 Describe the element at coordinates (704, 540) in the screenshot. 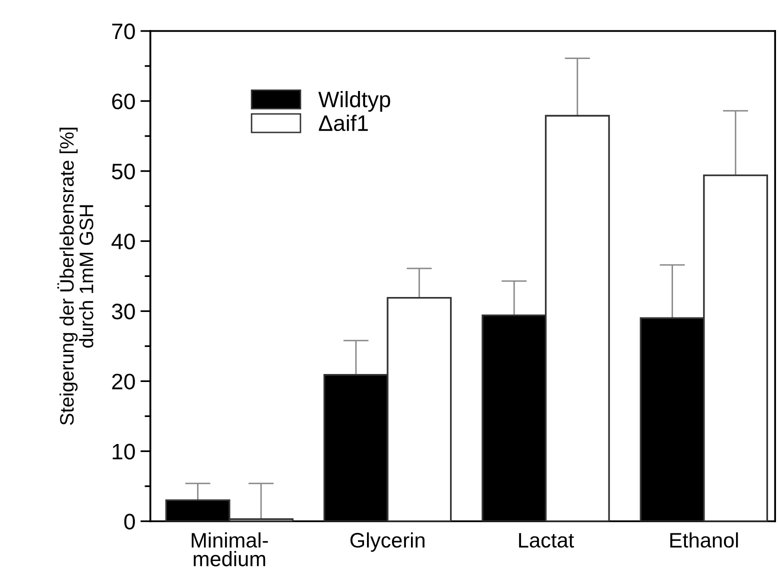

I see `x-tick-label: Ethanol` at that location.